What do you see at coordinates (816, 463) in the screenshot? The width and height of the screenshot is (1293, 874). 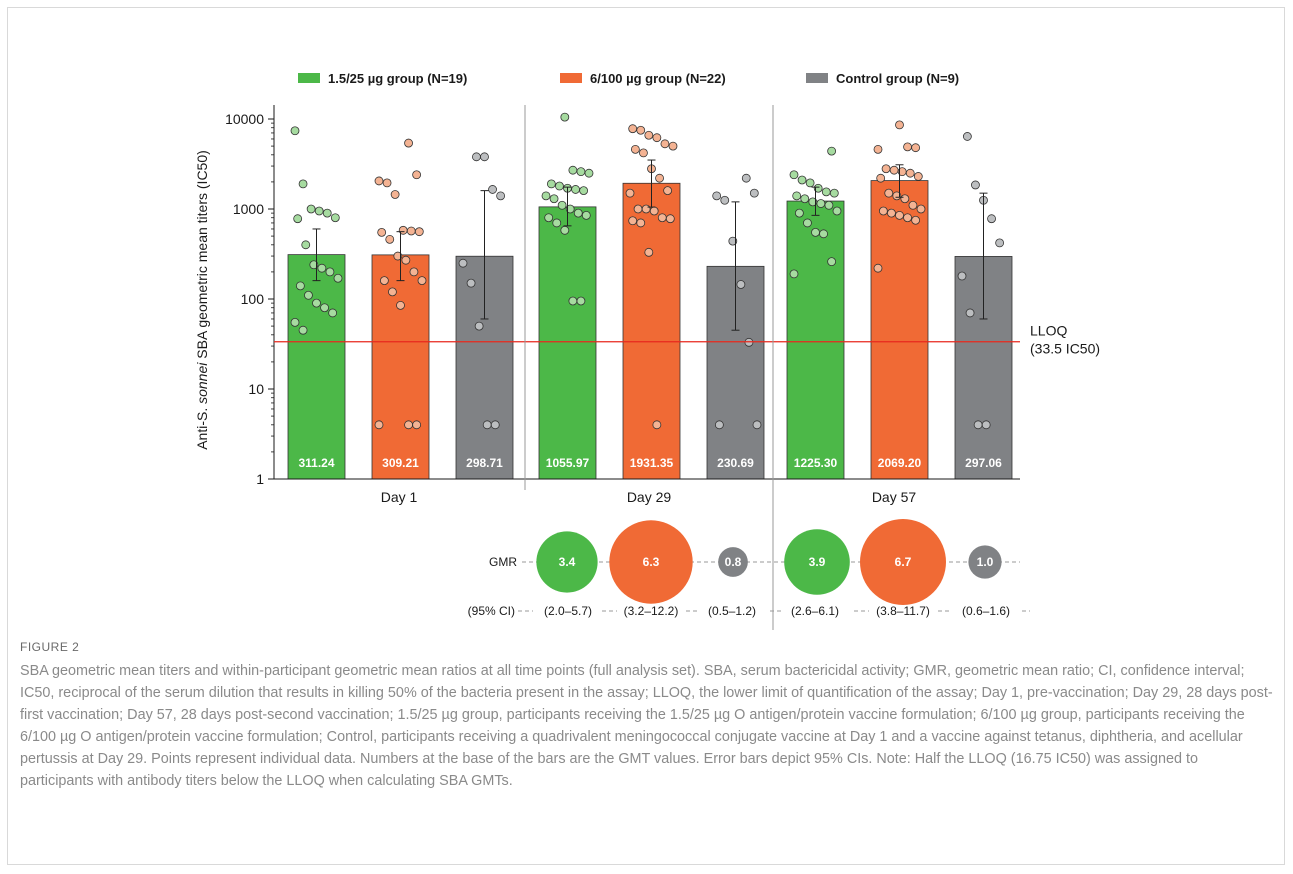 I see `gmt-label-1-3: 1225.30` at bounding box center [816, 463].